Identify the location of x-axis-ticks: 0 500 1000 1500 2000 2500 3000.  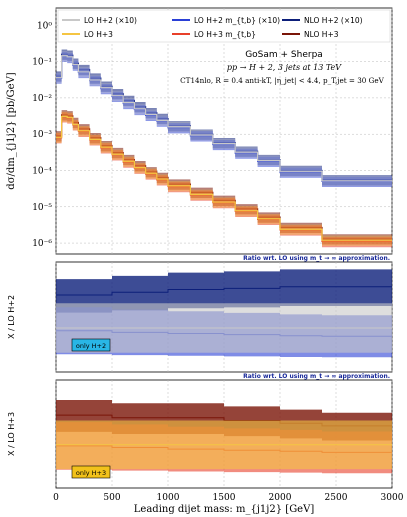
(228, 498).